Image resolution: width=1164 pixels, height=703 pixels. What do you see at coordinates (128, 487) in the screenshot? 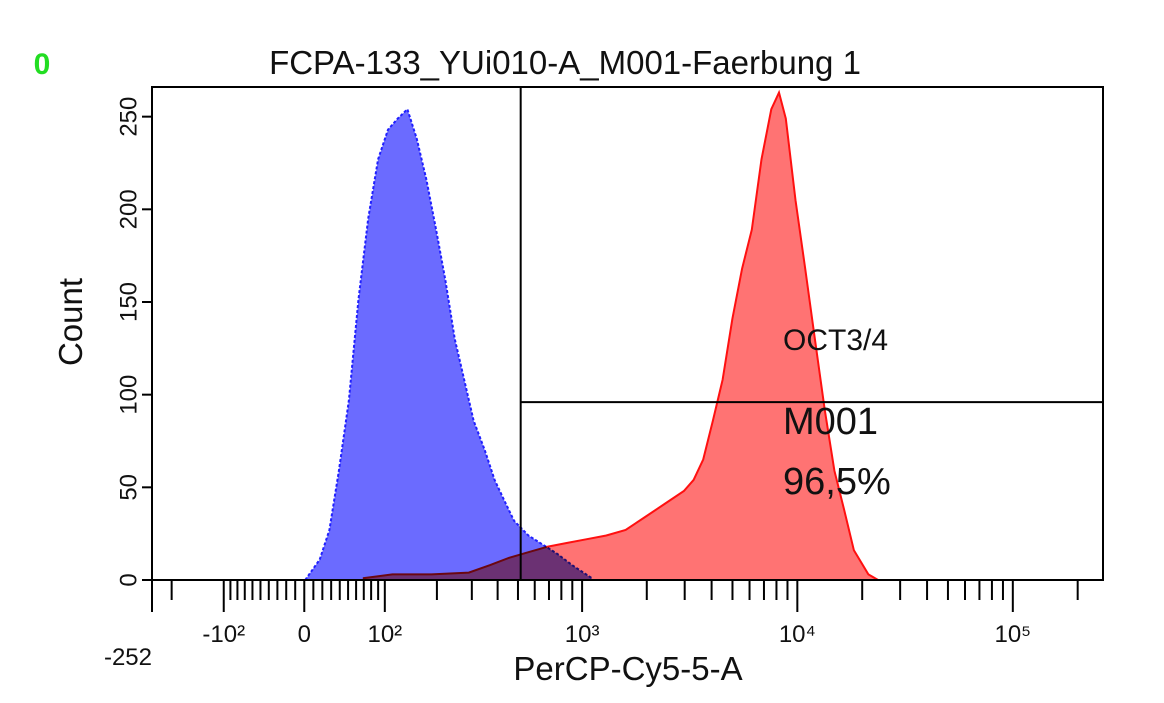
I see `y-tick-label: 50` at bounding box center [128, 487].